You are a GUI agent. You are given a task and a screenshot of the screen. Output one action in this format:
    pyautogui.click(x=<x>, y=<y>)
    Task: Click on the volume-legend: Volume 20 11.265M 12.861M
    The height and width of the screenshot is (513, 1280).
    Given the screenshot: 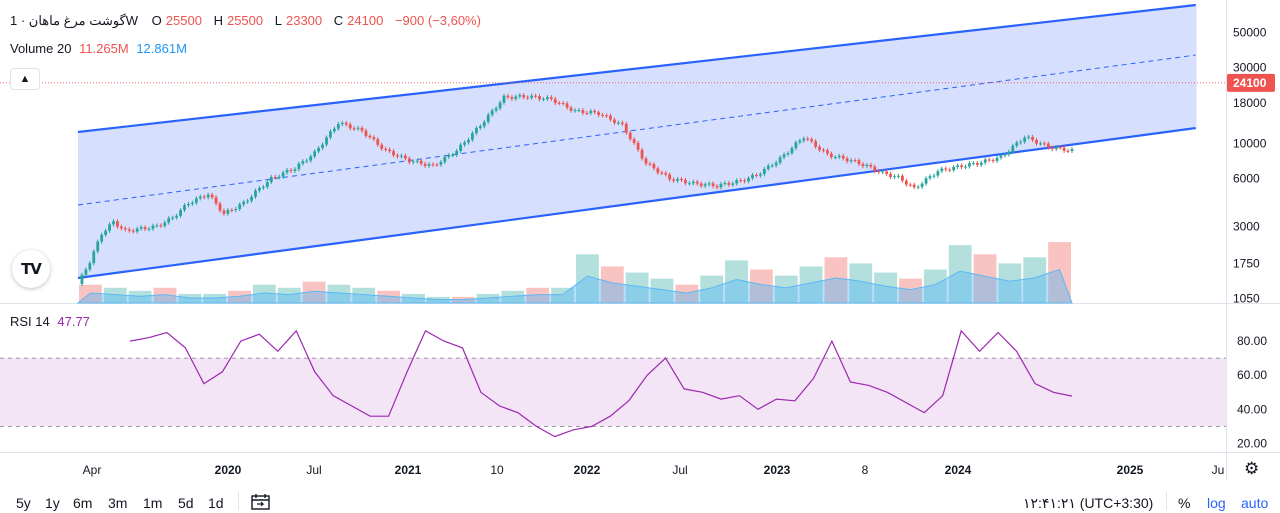 What is the action you would take?
    pyautogui.click(x=100, y=48)
    